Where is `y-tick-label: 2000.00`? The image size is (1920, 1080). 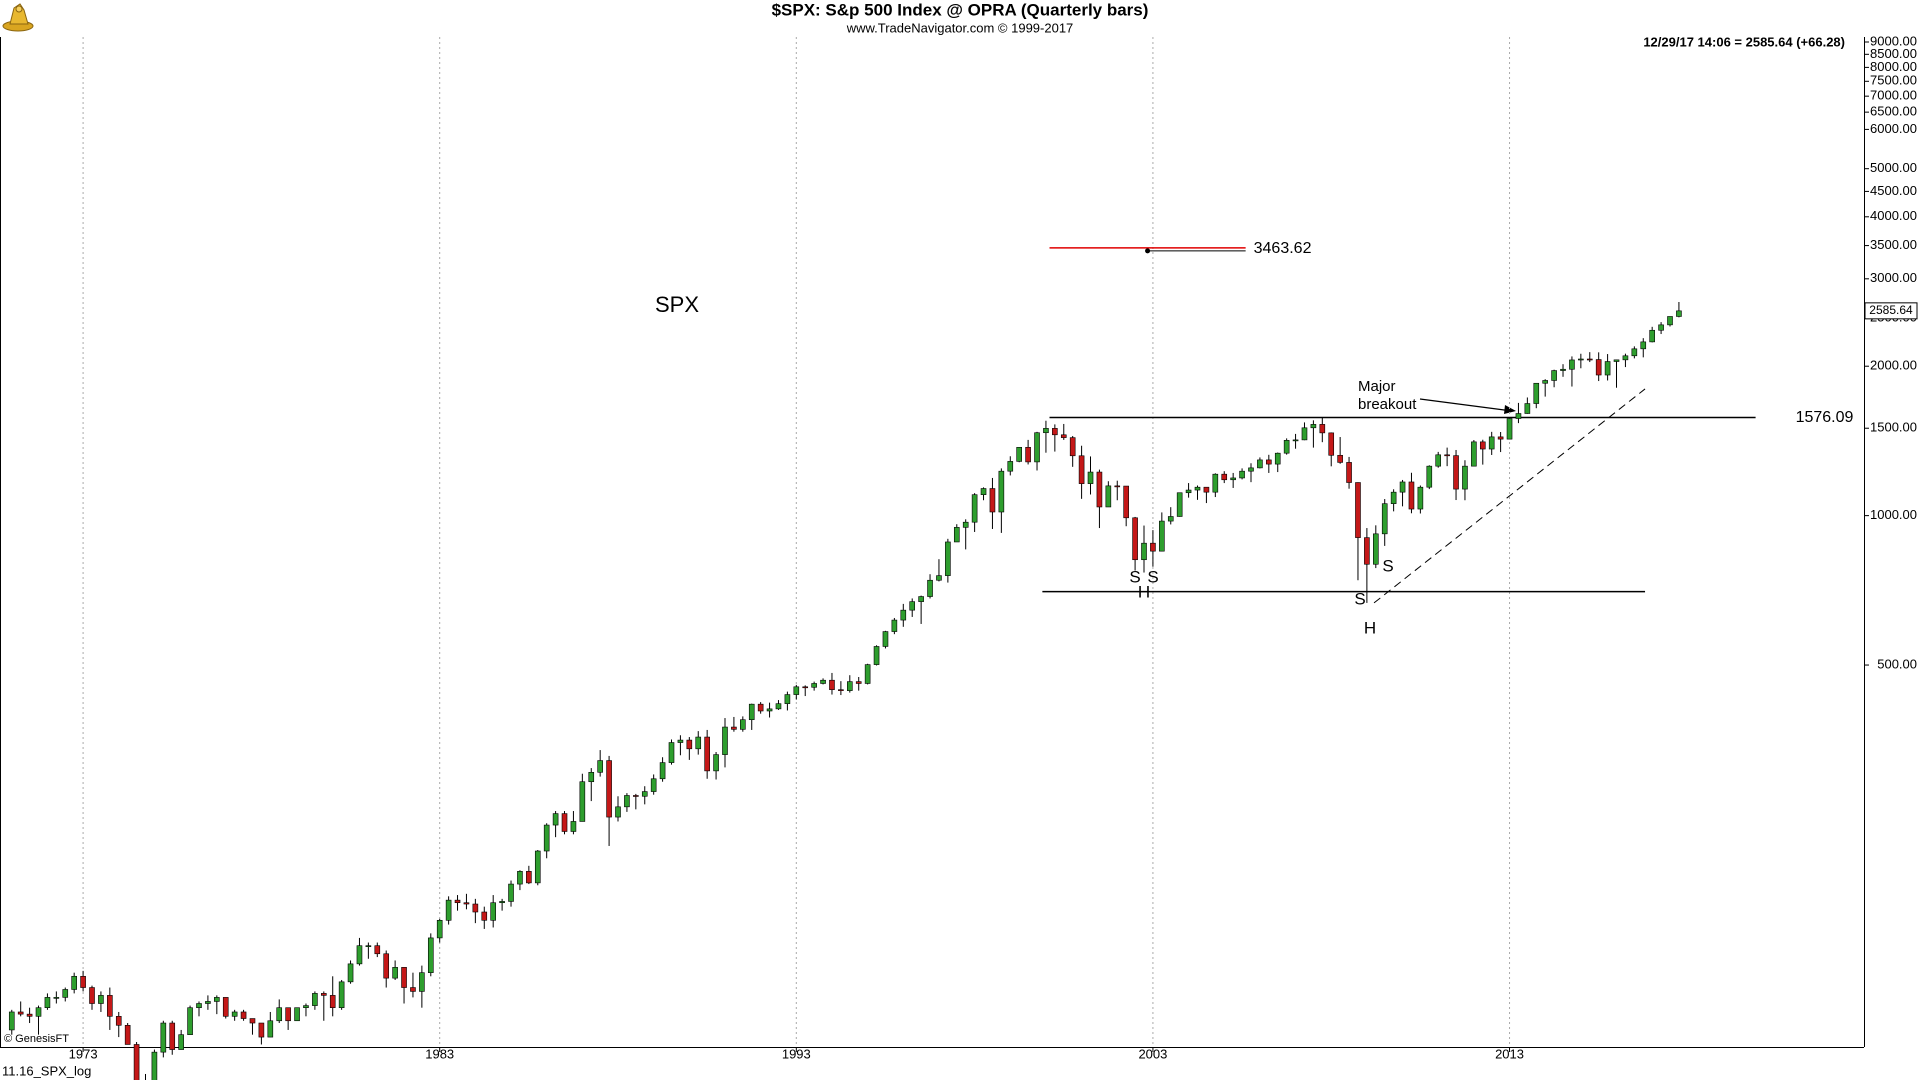
y-tick-label: 2000.00 is located at coordinates (1893, 365).